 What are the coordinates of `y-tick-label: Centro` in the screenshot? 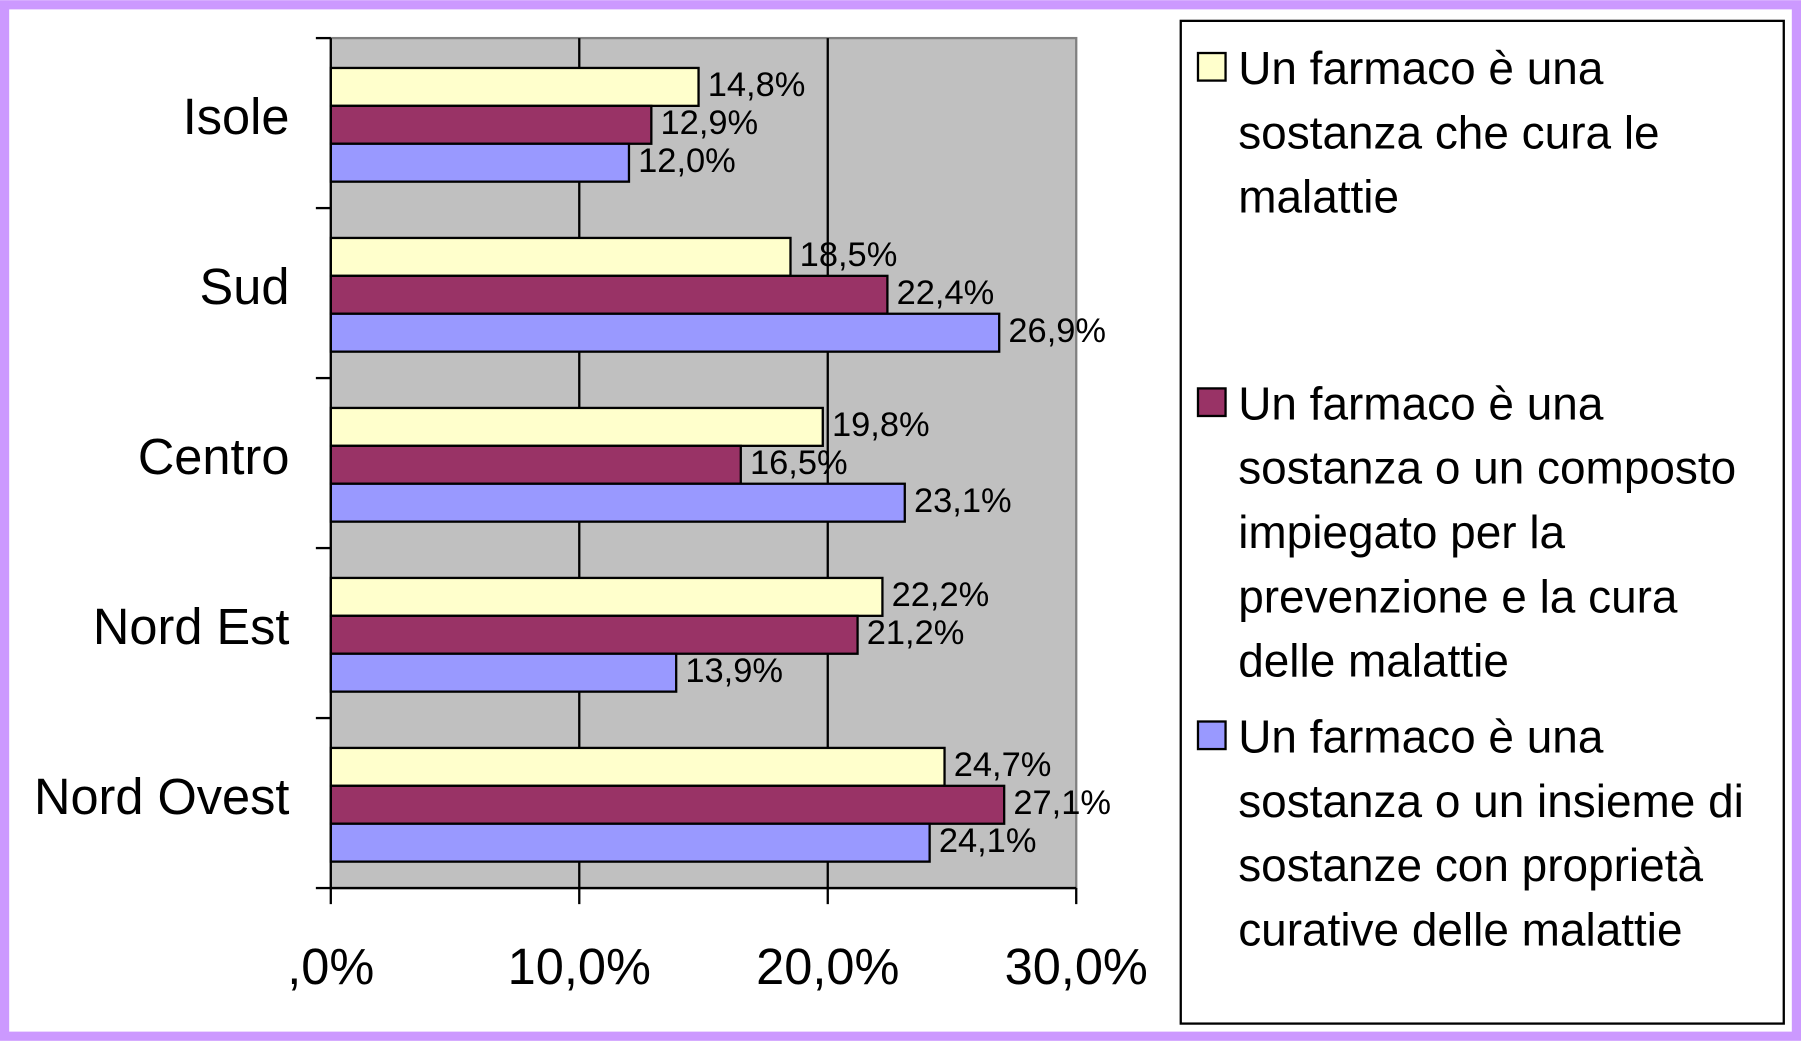 It's located at (214, 456).